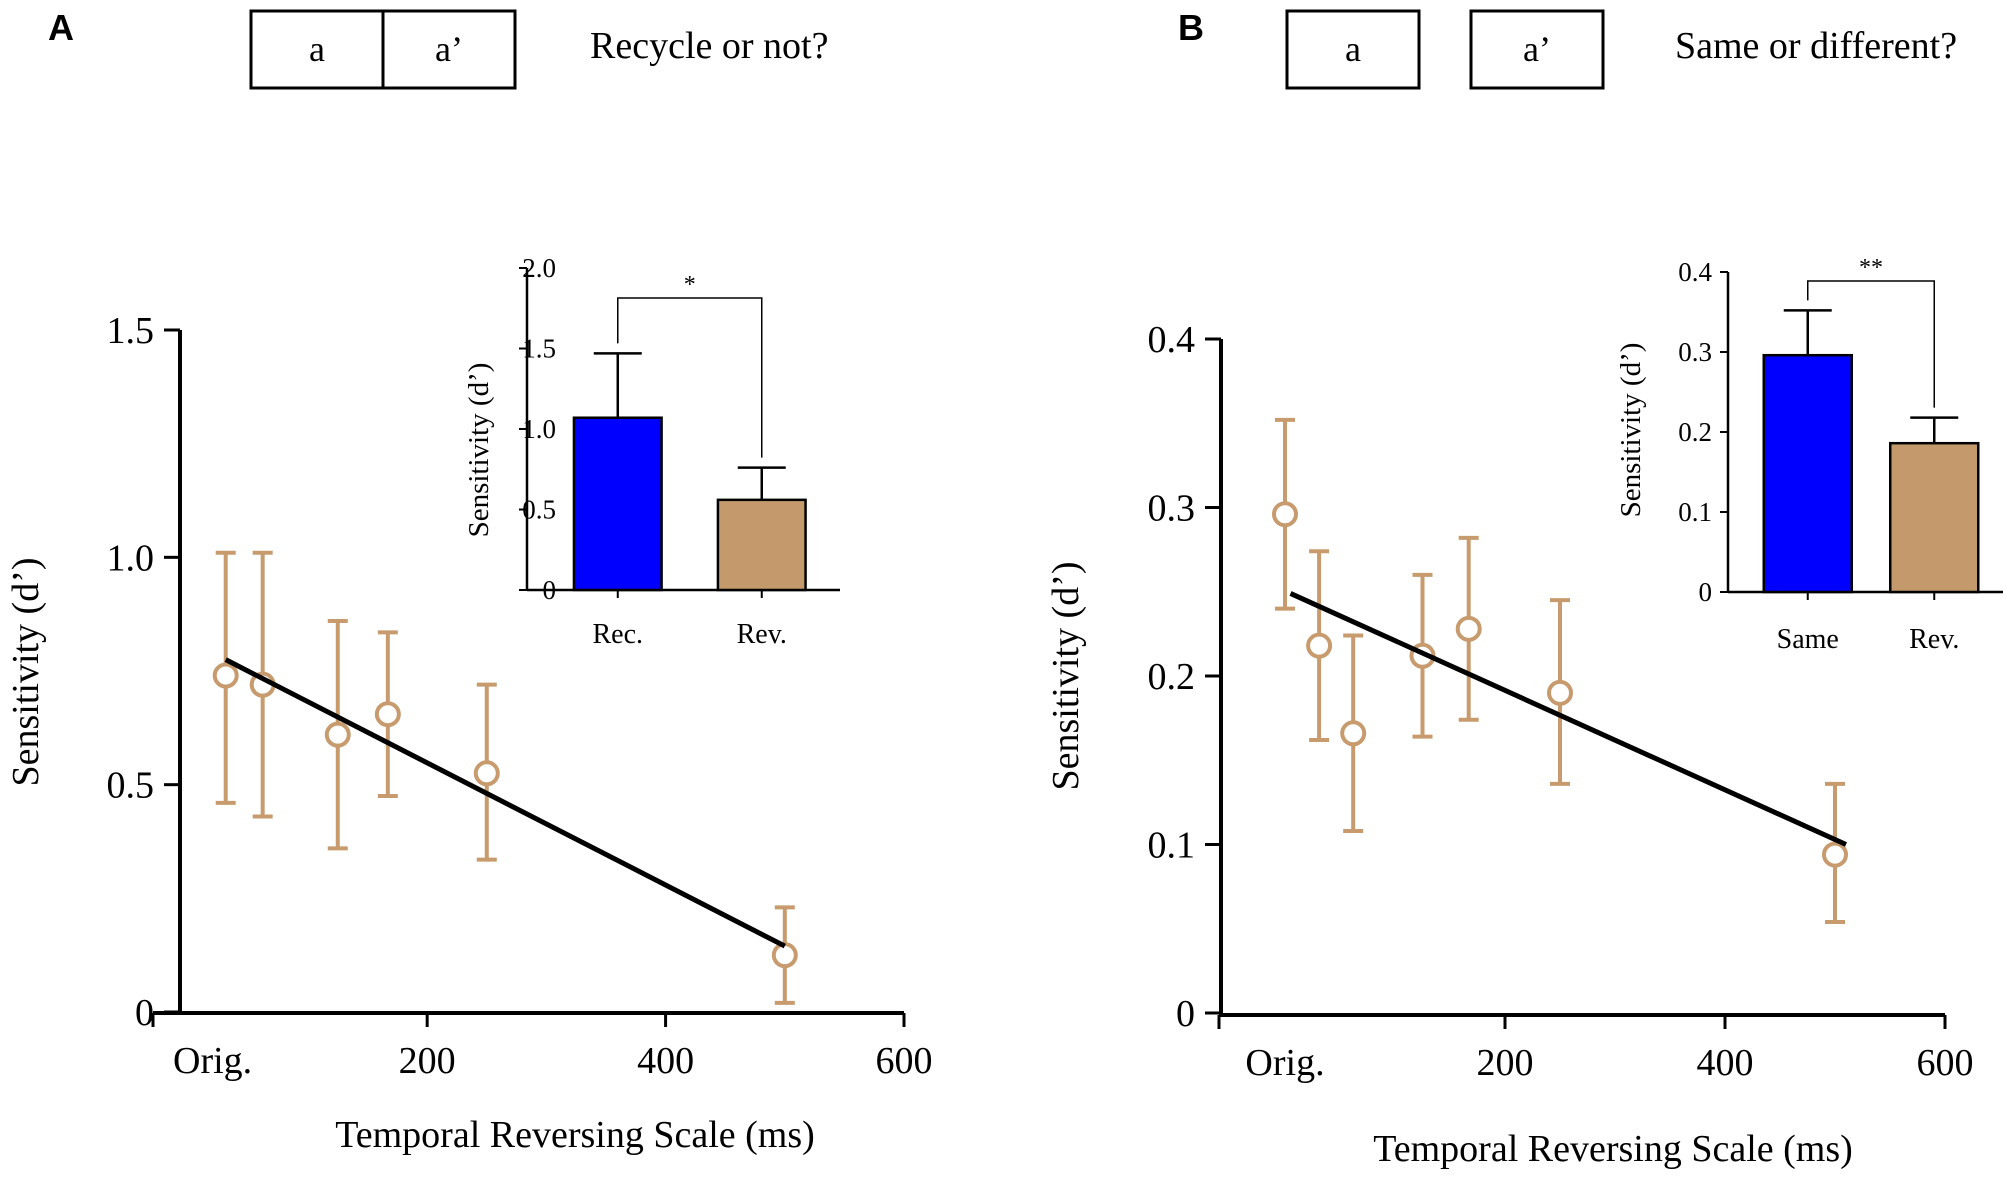 Image resolution: width=2003 pixels, height=1184 pixels. Describe the element at coordinates (1066, 675) in the screenshot. I see `panel-b-y-axis-label: Sensitivity (d’)` at that location.